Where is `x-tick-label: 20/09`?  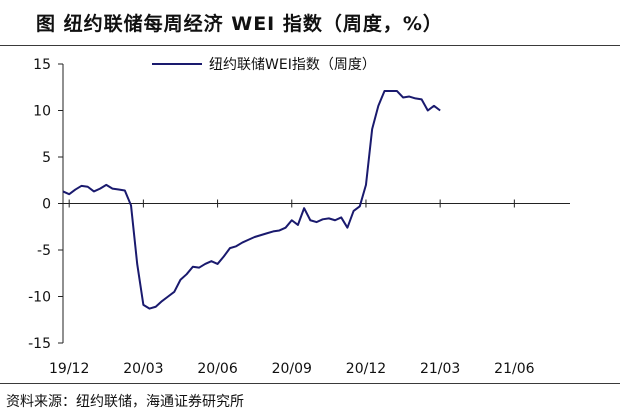
x-tick-label: 20/09 is located at coordinates (292, 369).